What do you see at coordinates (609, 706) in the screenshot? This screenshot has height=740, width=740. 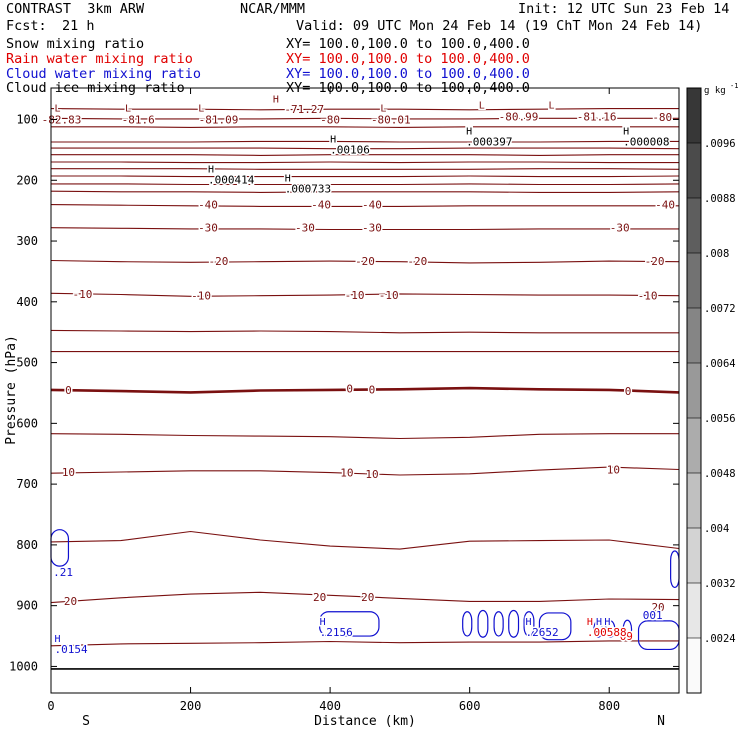 I see `x-tick-label: 800` at bounding box center [609, 706].